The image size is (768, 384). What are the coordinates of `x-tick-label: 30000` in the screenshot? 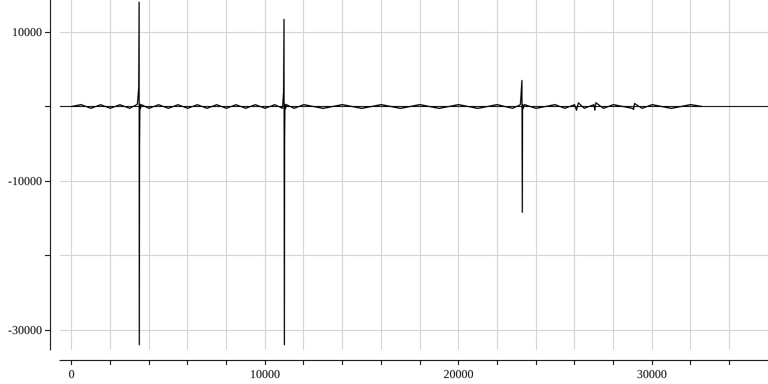 It's located at (651, 374).